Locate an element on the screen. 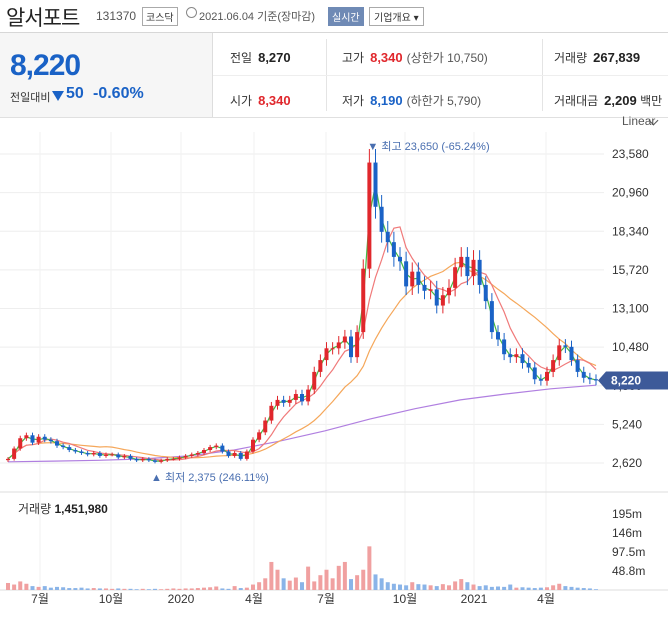 The height and width of the screenshot is (617, 668). y-tick-label: 5,240 is located at coordinates (627, 424).